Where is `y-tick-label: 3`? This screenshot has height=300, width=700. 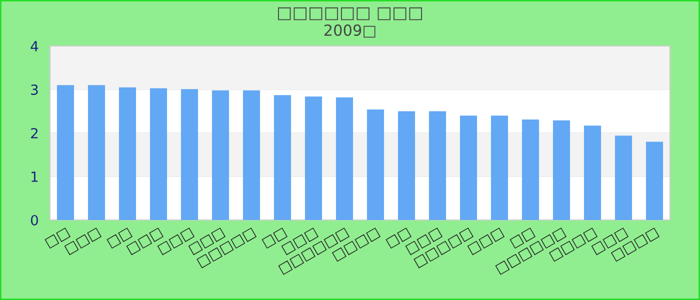 y-tick-label: 3 is located at coordinates (34, 89).